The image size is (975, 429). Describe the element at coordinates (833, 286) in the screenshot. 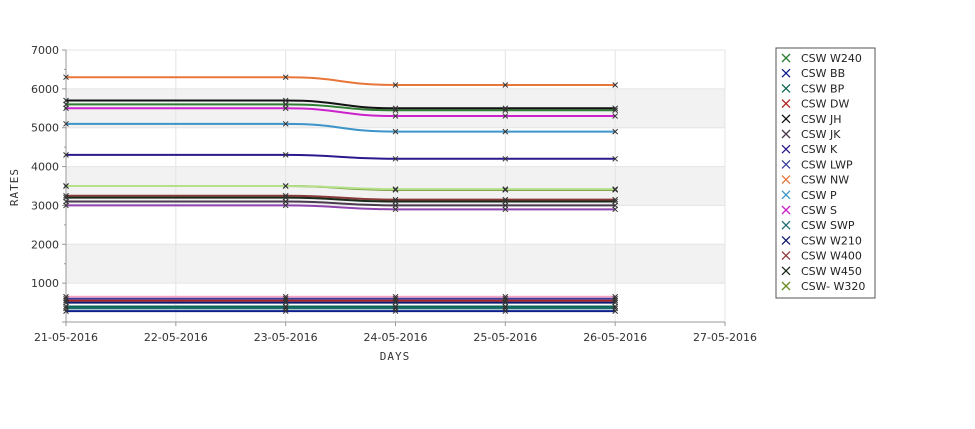

I see `legend-label: CSW- W320` at that location.